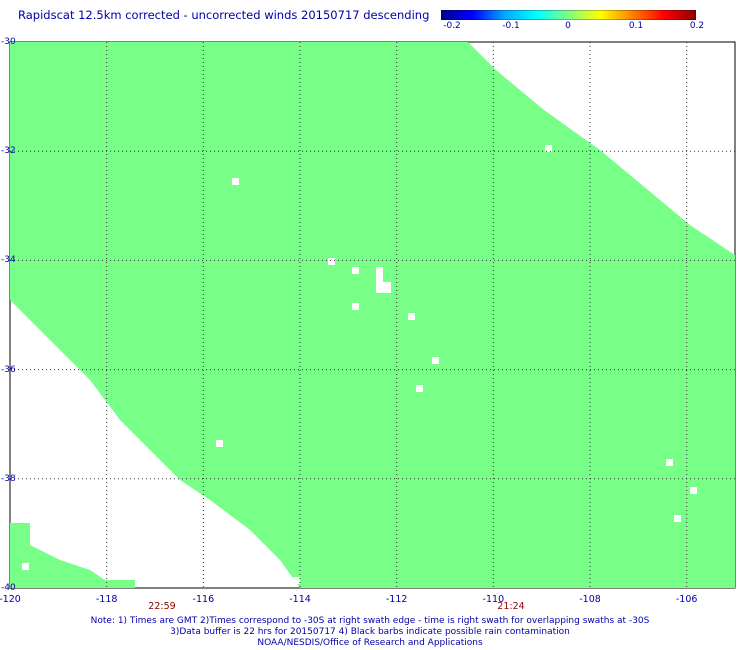 The height and width of the screenshot is (650, 740). I want to click on colorbar-tick: 0.1, so click(636, 26).